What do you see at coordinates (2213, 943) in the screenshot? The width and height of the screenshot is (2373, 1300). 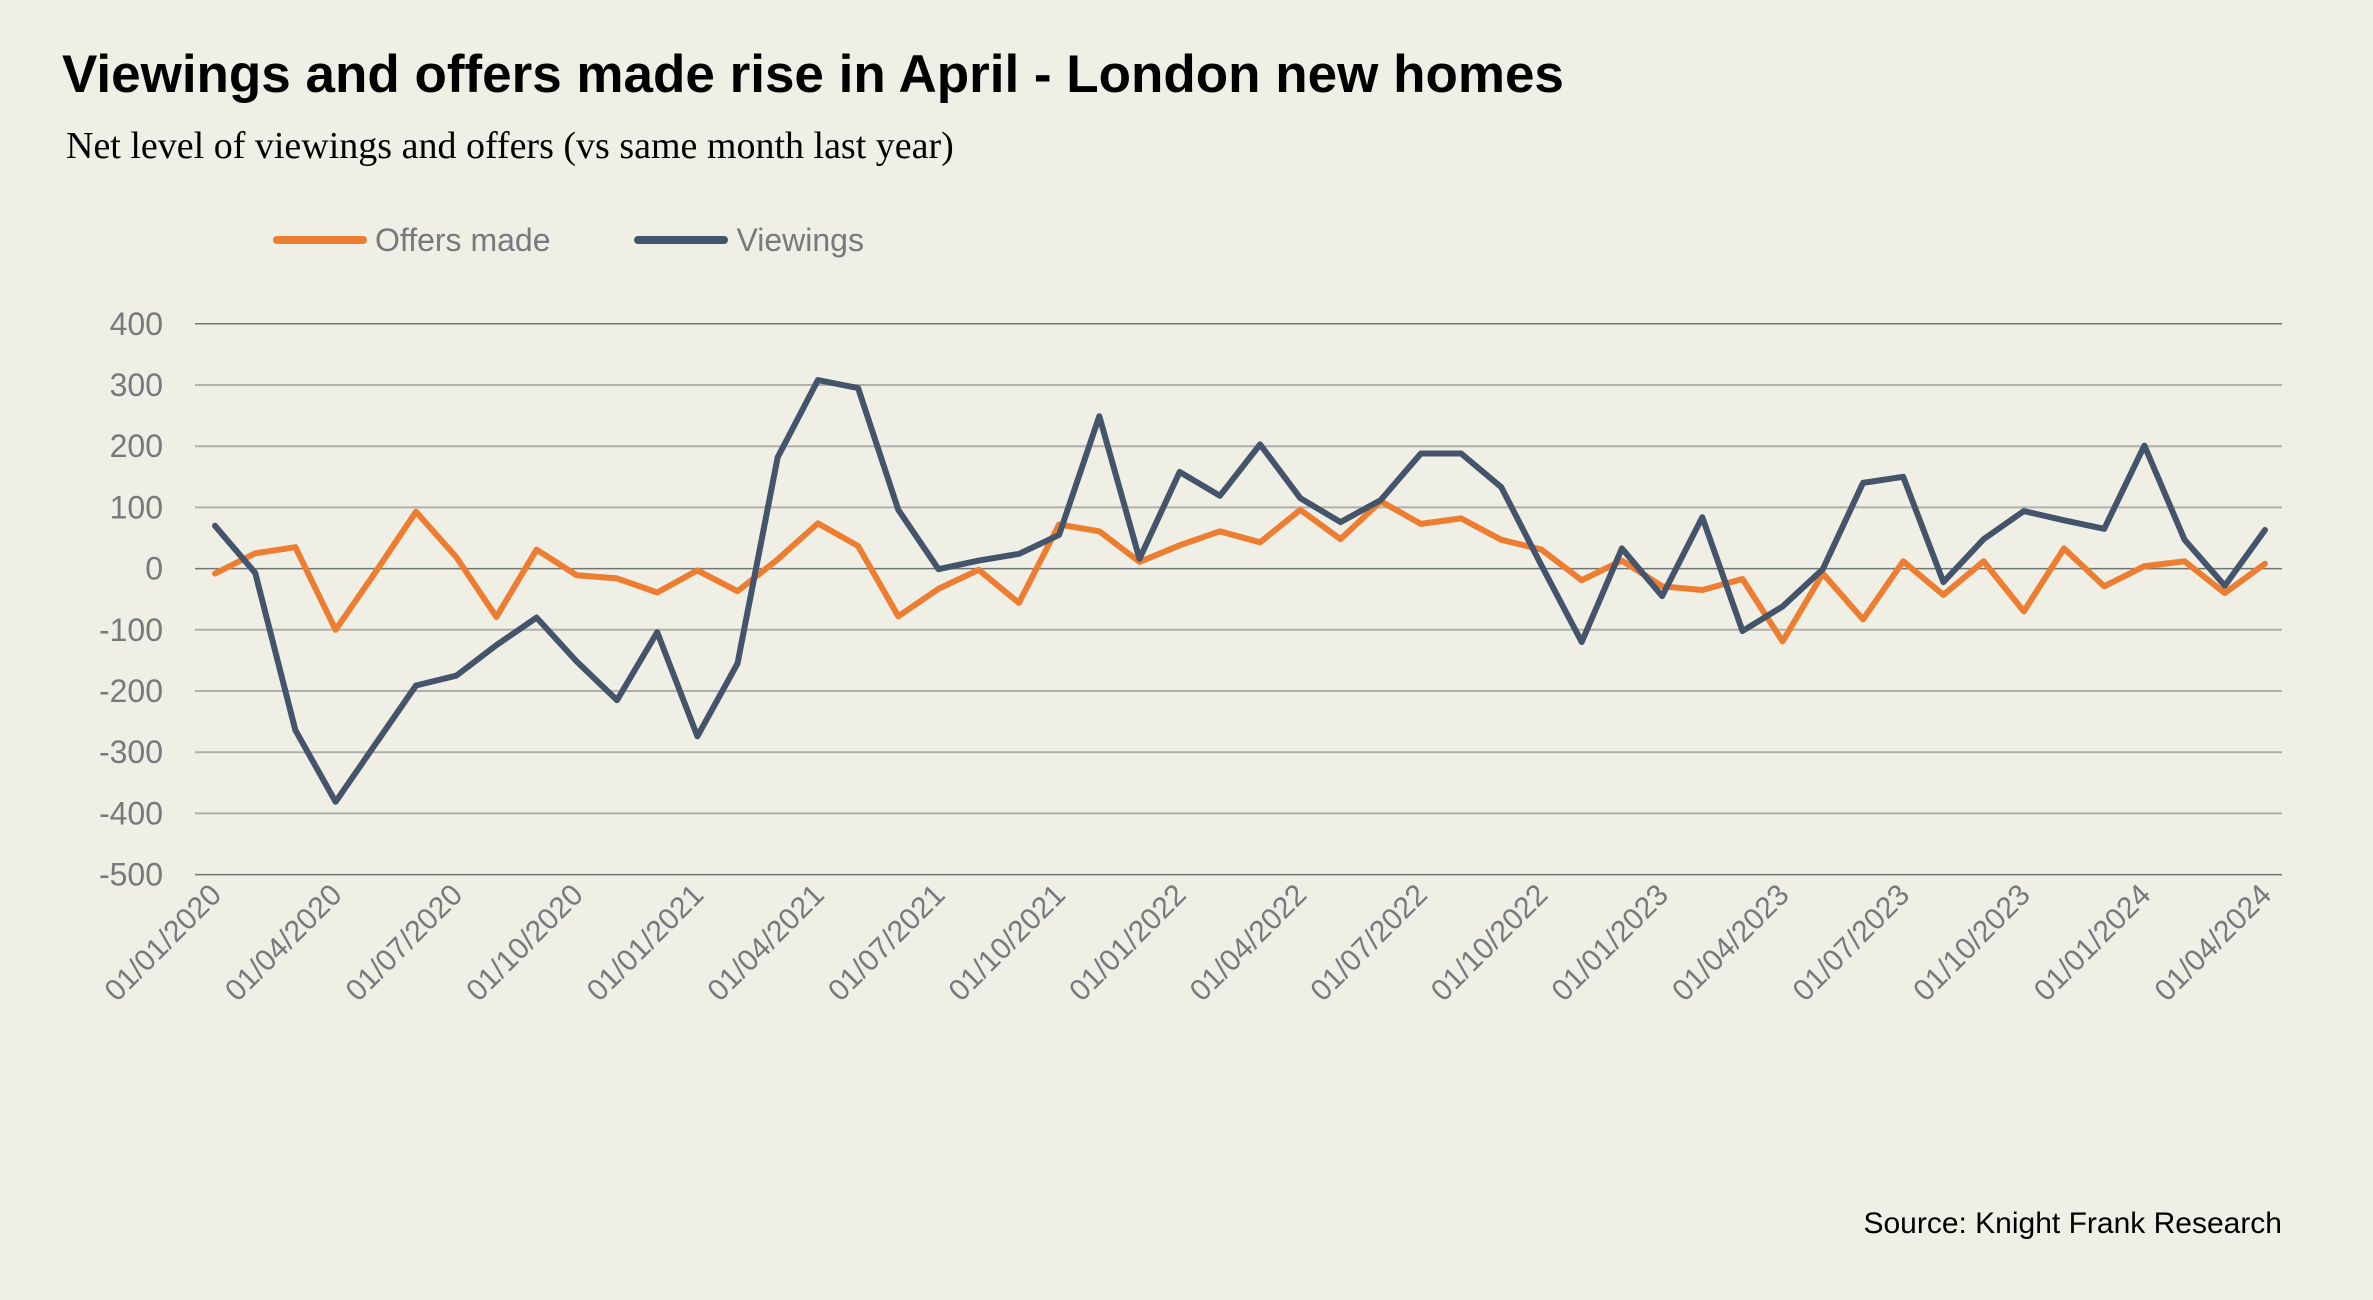 I see `x-tick-label: 01/04/2024` at bounding box center [2213, 943].